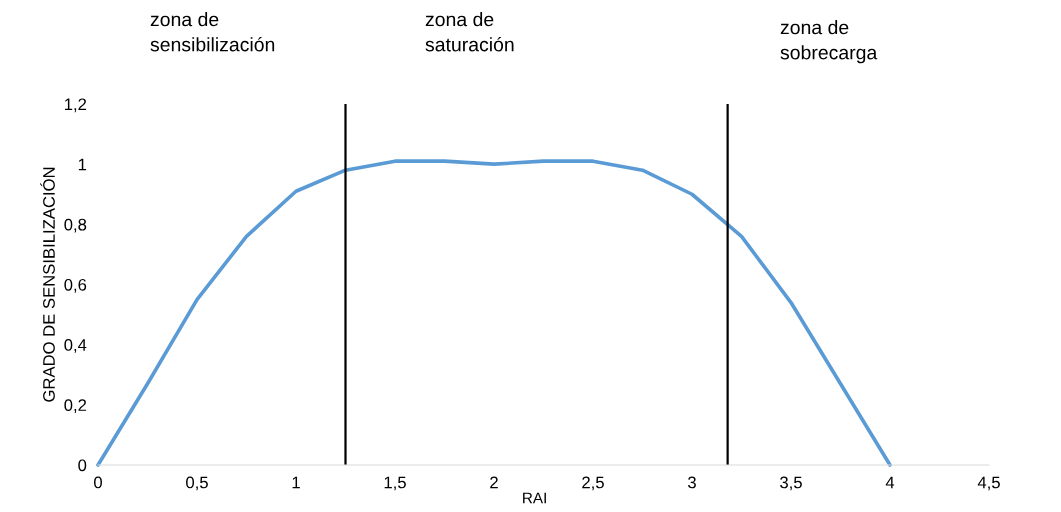 The image size is (1061, 512). I want to click on y-tick-label: 0,6, so click(75, 285).